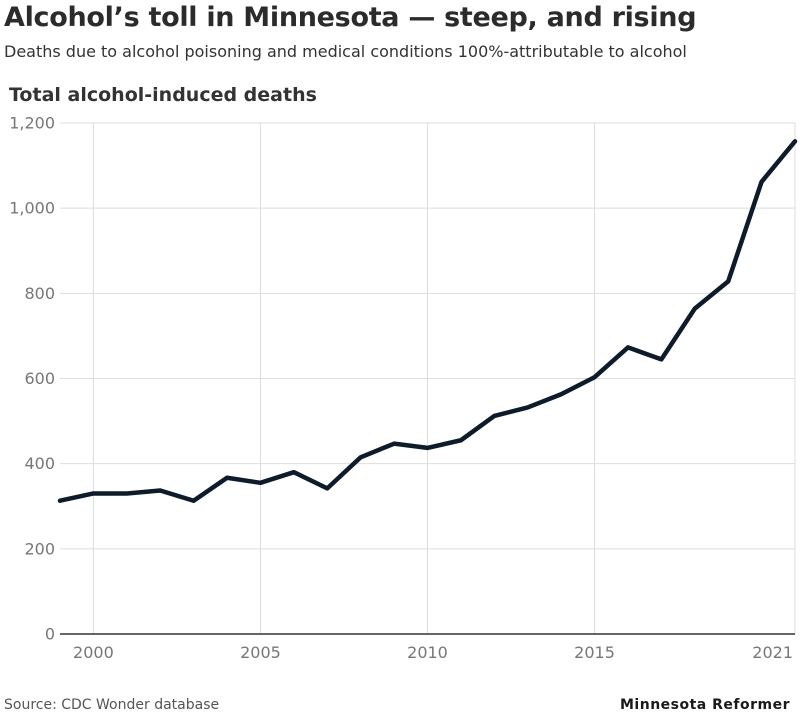 Image resolution: width=800 pixels, height=726 pixels. What do you see at coordinates (39, 463) in the screenshot?
I see `y-tick-label: 400` at bounding box center [39, 463].